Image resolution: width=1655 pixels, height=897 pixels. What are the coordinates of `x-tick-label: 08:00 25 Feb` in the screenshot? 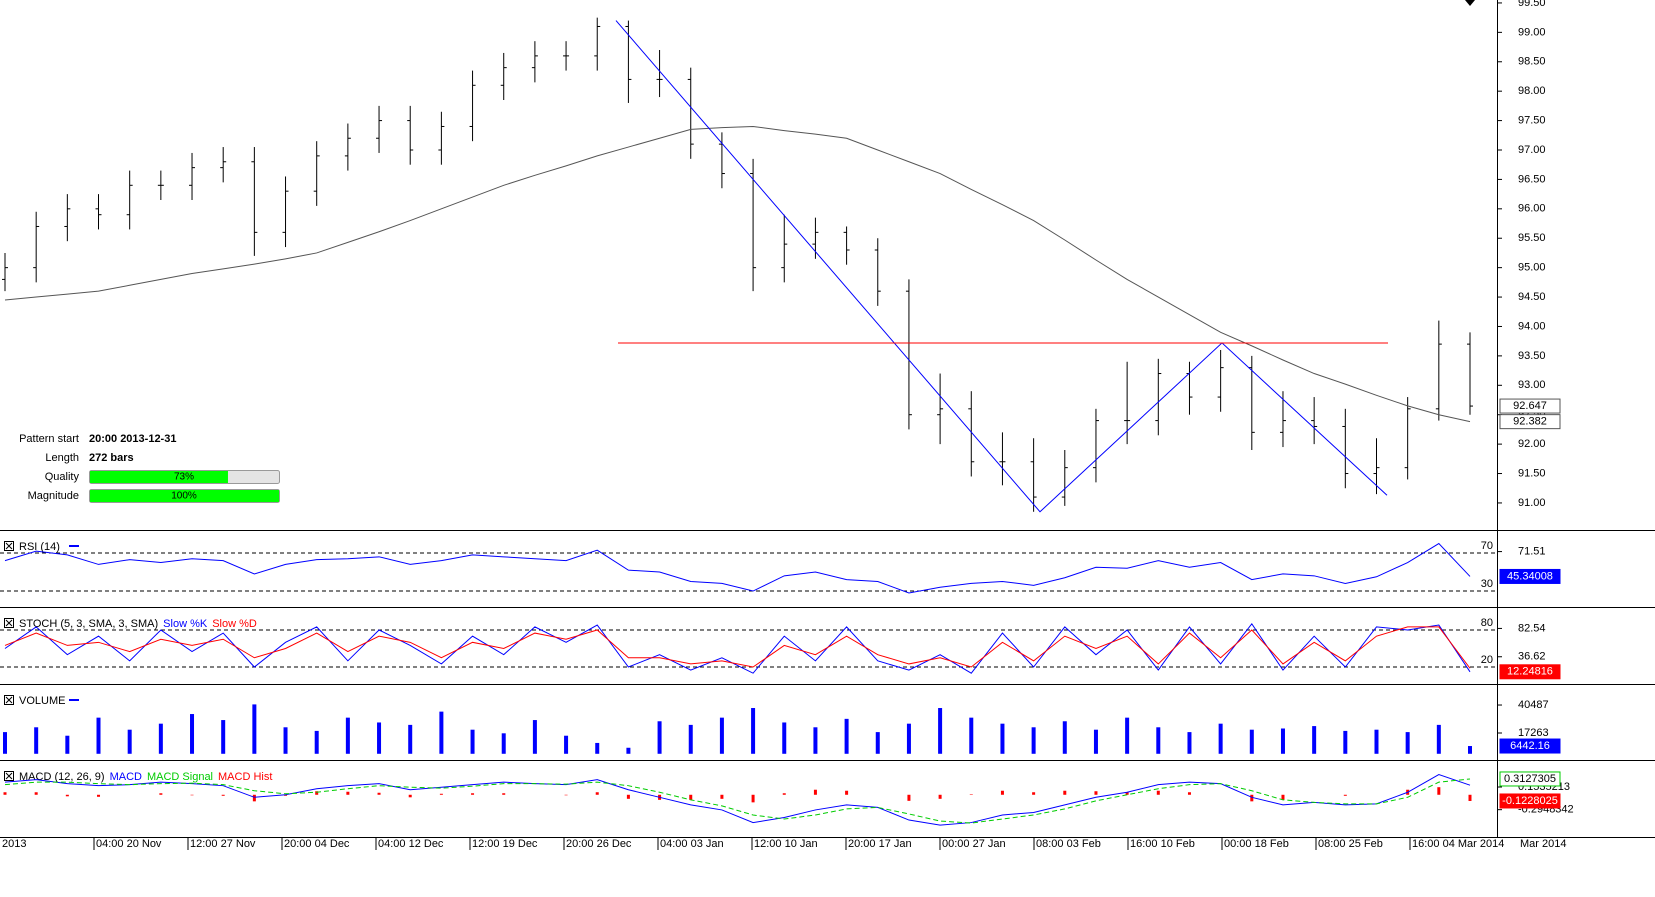 It's located at (1350, 844).